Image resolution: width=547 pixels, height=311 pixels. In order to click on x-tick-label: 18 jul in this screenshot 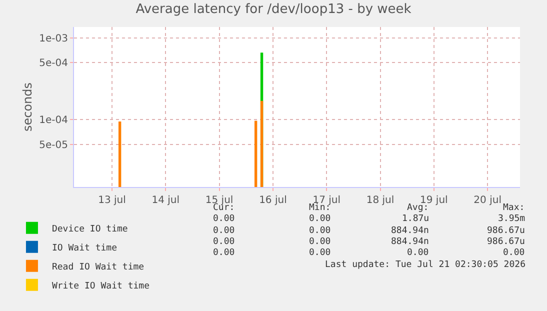, I will do `click(380, 200)`.